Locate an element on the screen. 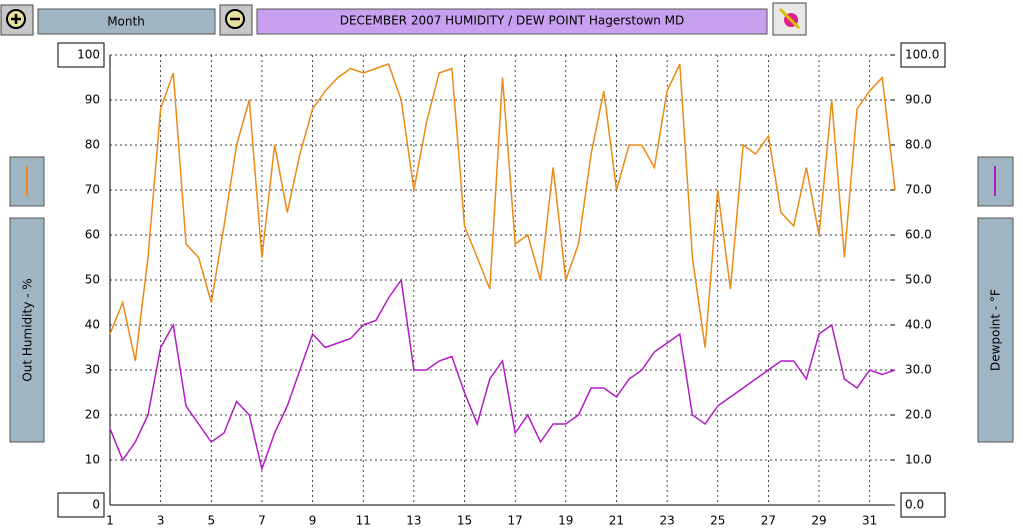 The image size is (1023, 532). x-tick-label: 17 is located at coordinates (515, 521).